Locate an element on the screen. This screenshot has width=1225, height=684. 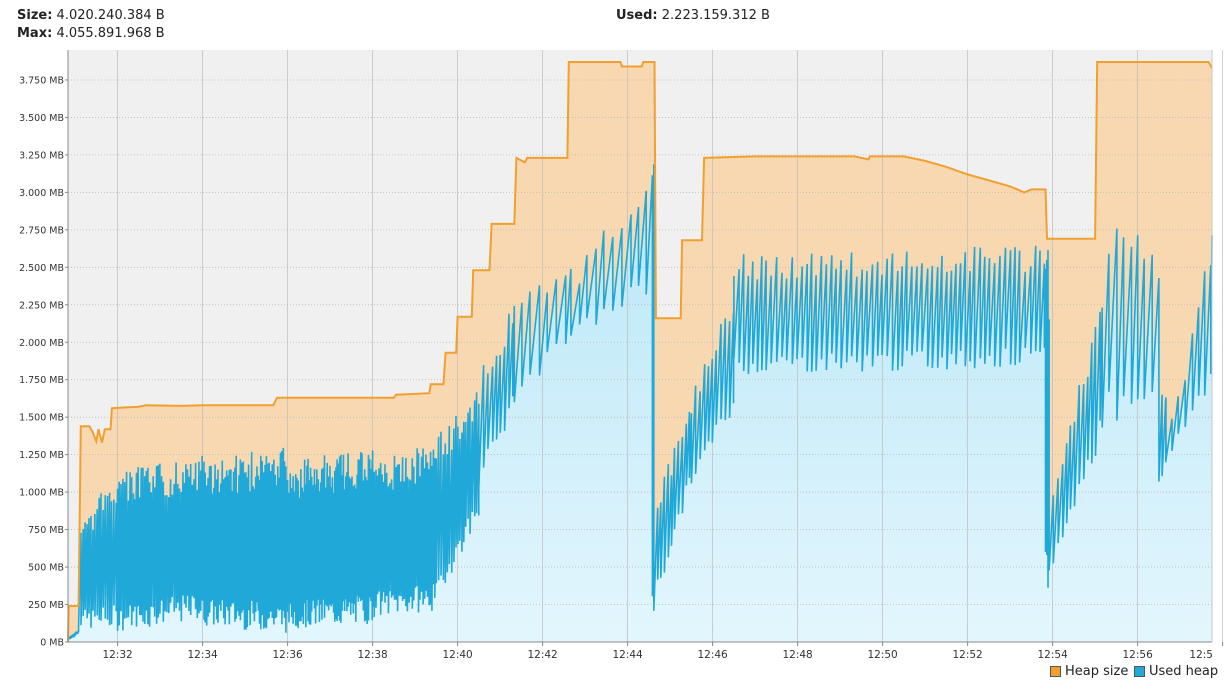
x-tick-label: 12:54 is located at coordinates (1052, 655).